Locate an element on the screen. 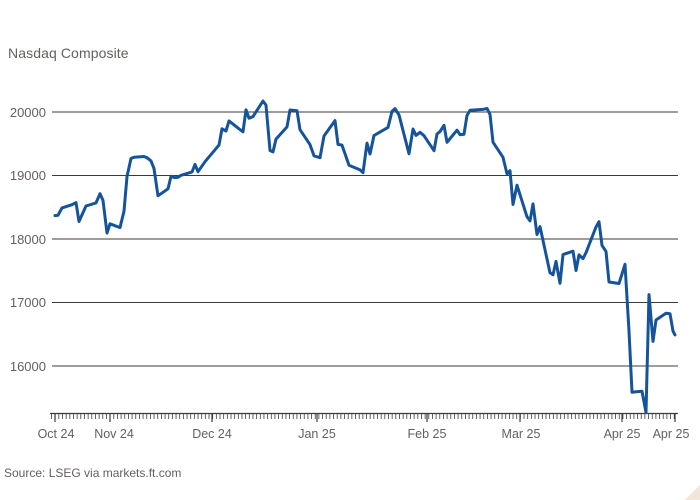 This screenshot has height=500, width=700. x-axis-label: Feb 25 is located at coordinates (427, 434).